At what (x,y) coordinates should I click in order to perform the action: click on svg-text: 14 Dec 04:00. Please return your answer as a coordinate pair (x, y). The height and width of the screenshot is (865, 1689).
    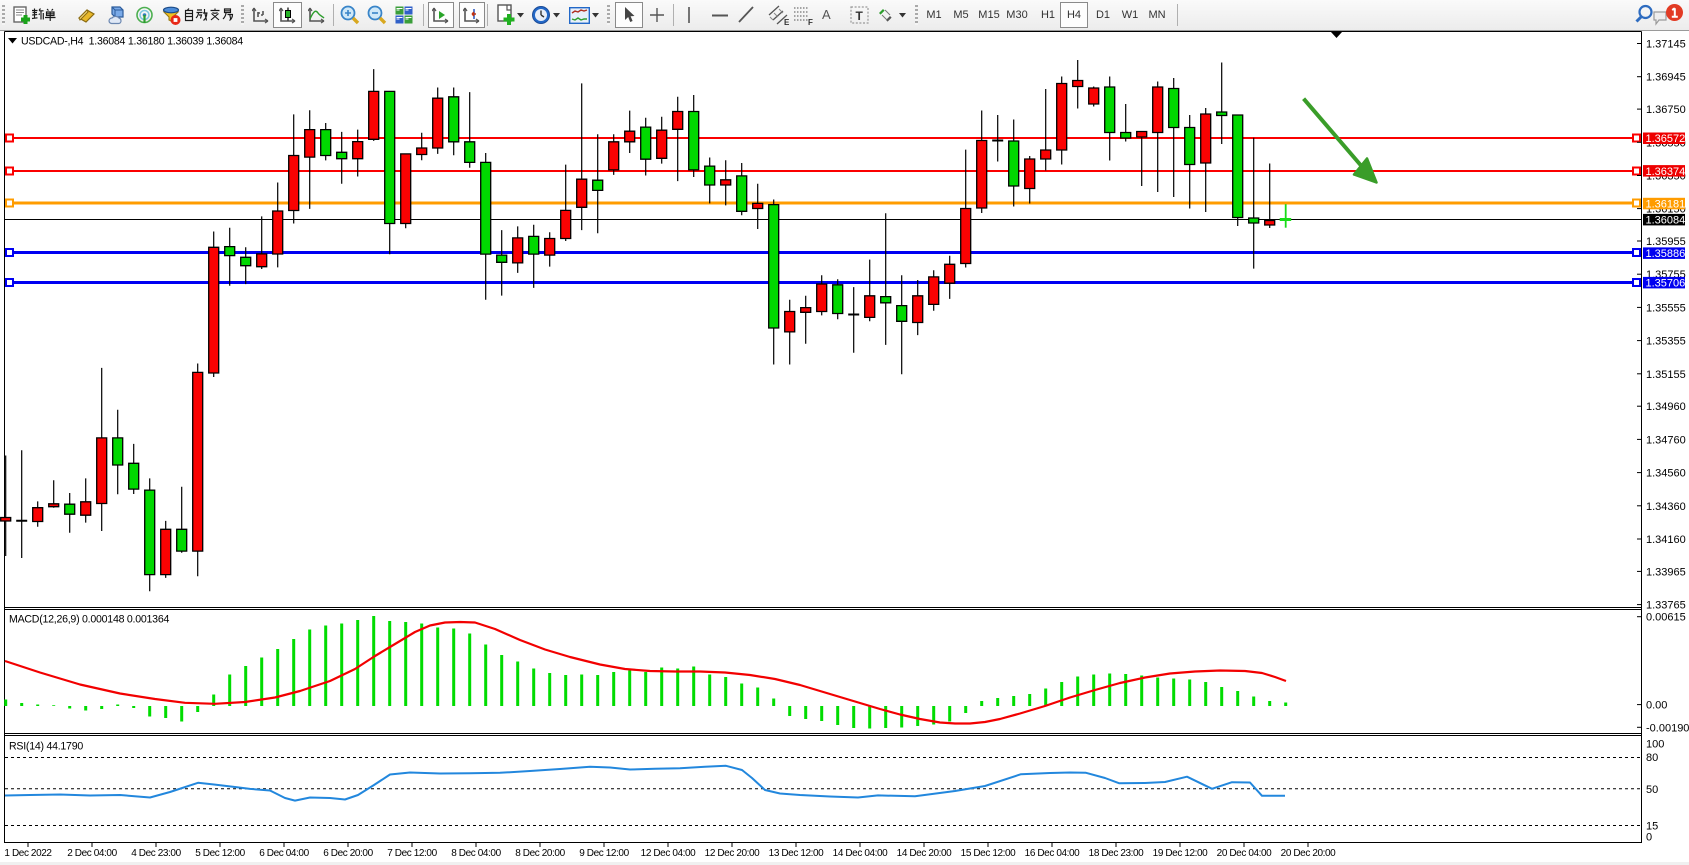
    Looking at the image, I should click on (861, 853).